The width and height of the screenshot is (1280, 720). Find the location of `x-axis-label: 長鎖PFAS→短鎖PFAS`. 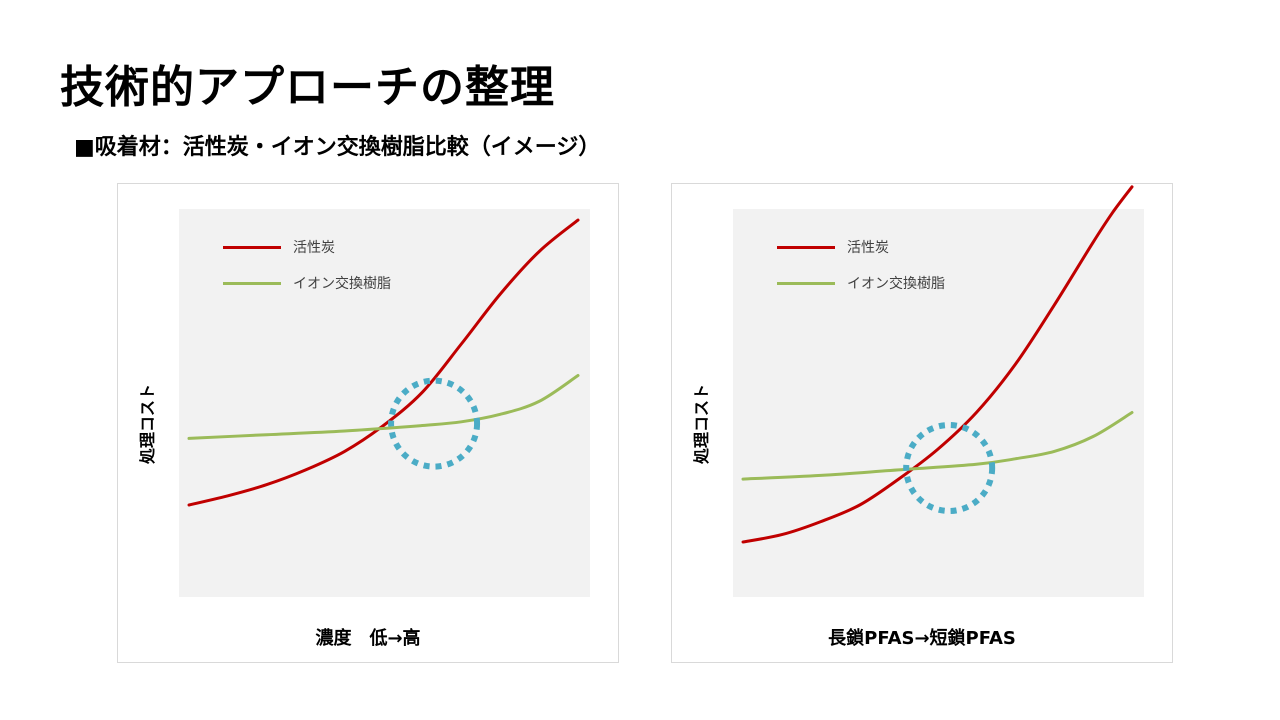

x-axis-label: 長鎖PFAS→短鎖PFAS is located at coordinates (922, 638).